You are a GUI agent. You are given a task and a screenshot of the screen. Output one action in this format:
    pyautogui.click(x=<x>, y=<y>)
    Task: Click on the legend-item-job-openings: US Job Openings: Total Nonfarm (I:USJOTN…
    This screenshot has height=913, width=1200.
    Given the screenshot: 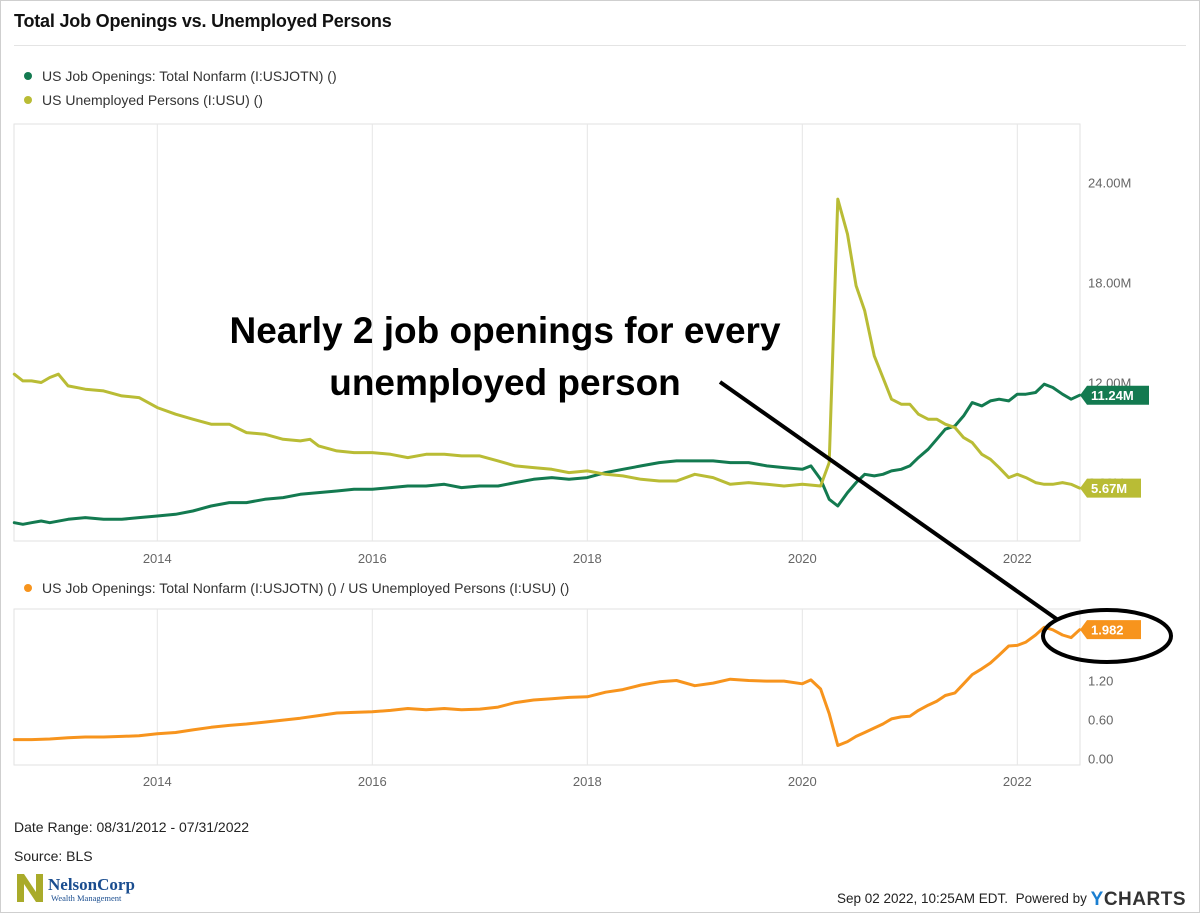 What is the action you would take?
    pyautogui.click(x=180, y=76)
    